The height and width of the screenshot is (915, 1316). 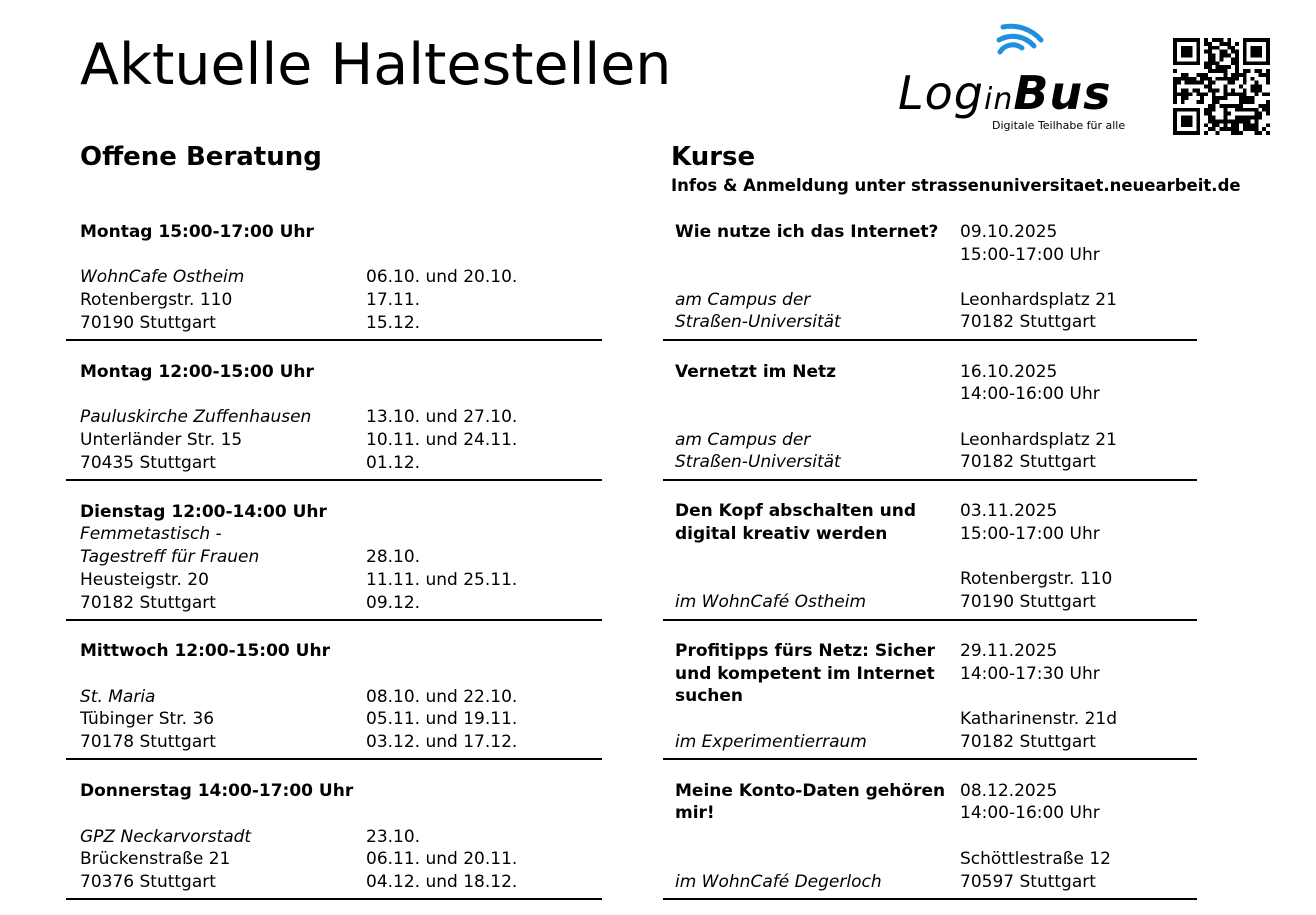 What do you see at coordinates (442, 417) in the screenshot?
I see `consultation-date: 13.10. und 27.10.` at bounding box center [442, 417].